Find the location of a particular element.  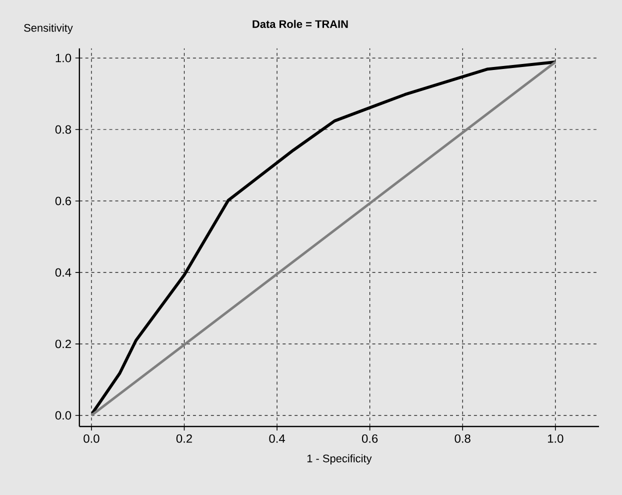

x-tick-label: 0.6 is located at coordinates (370, 438).